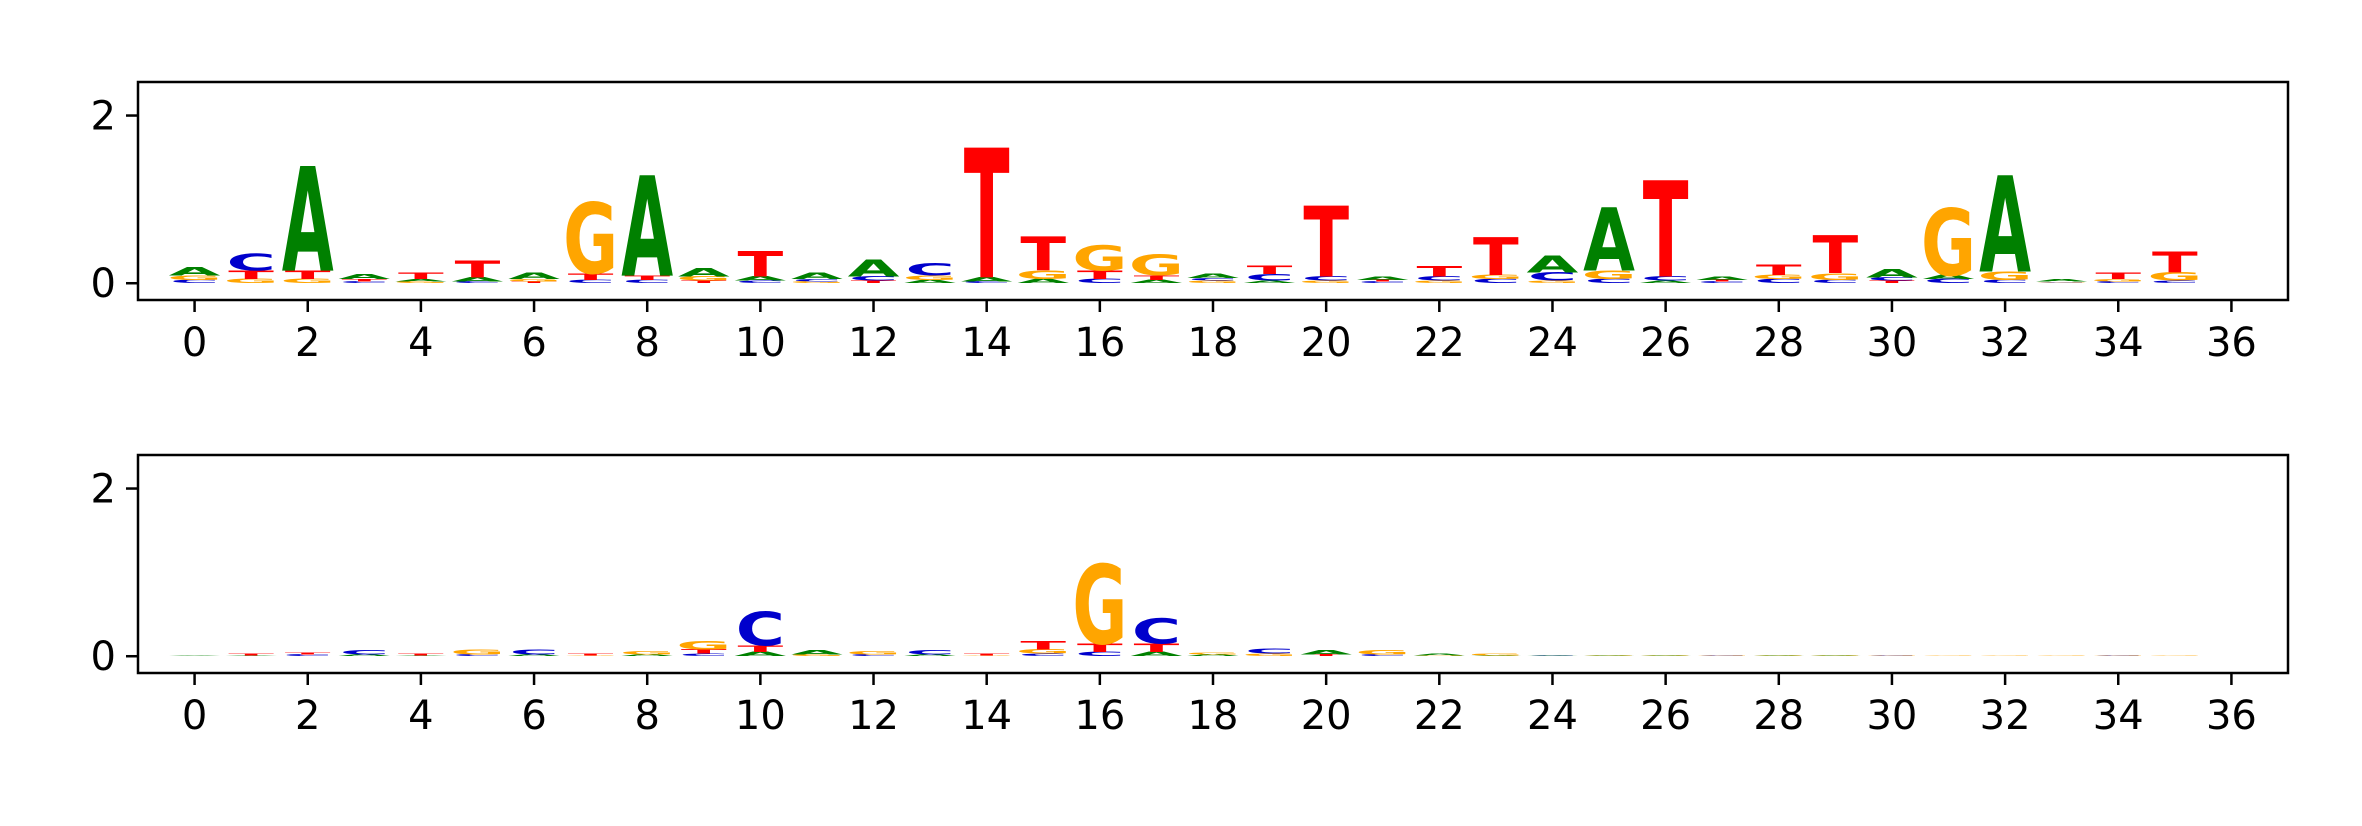  Describe the element at coordinates (2005, 716) in the screenshot. I see `x-tick-label: 32` at that location.